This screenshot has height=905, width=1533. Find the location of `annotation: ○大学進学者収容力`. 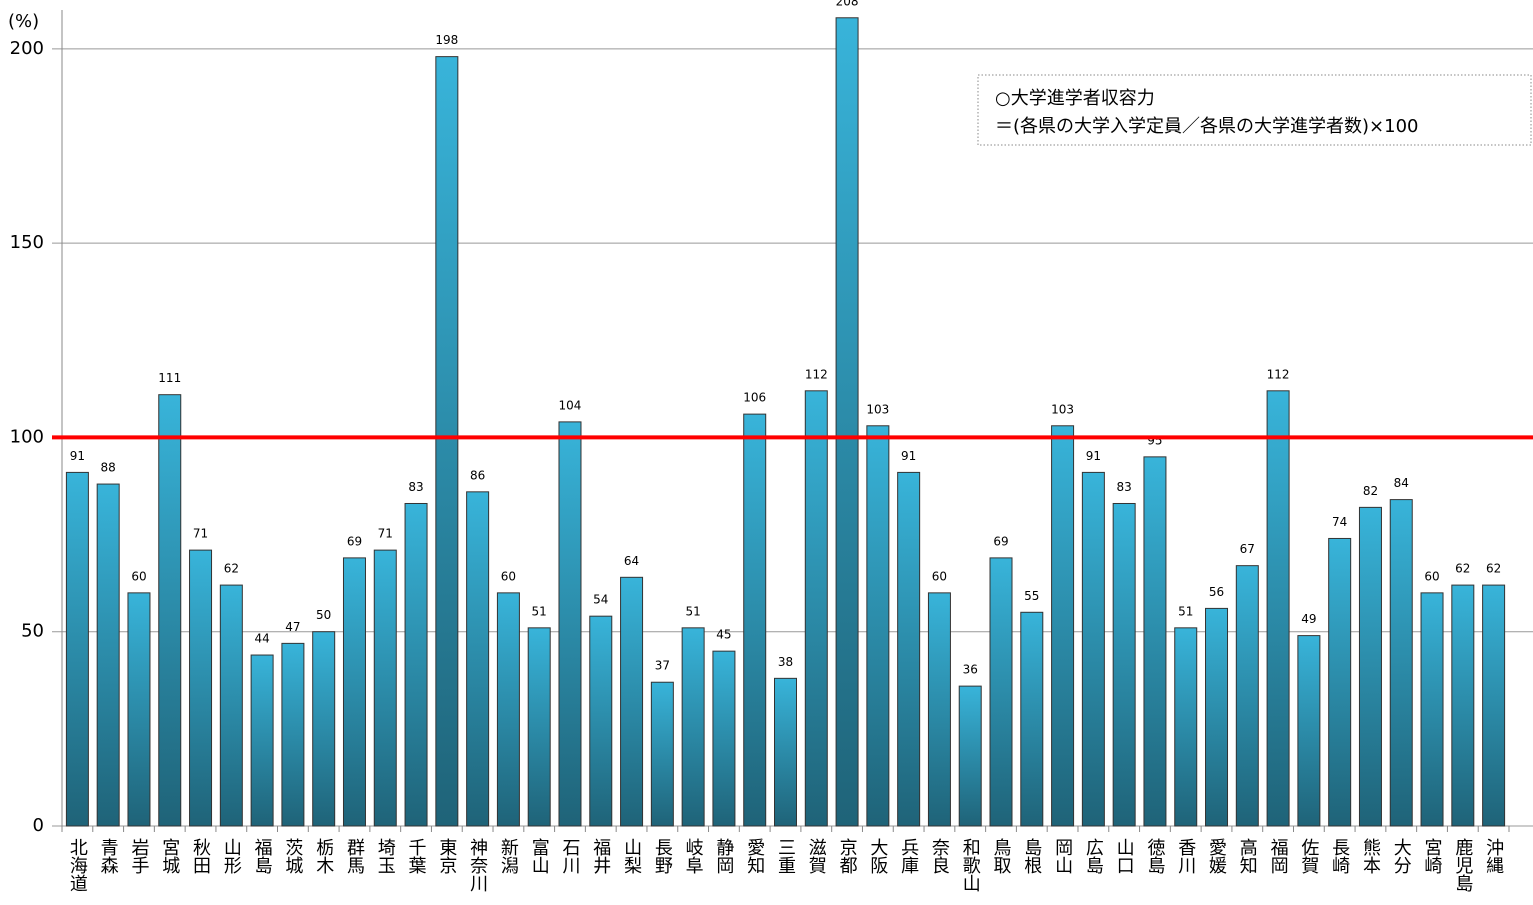

annotation: ○大学進学者収容力 is located at coordinates (1075, 98).